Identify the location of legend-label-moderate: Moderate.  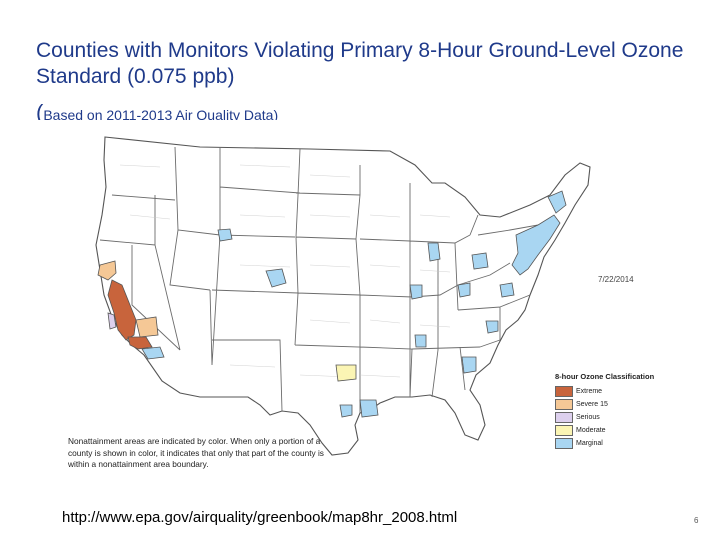
(591, 430).